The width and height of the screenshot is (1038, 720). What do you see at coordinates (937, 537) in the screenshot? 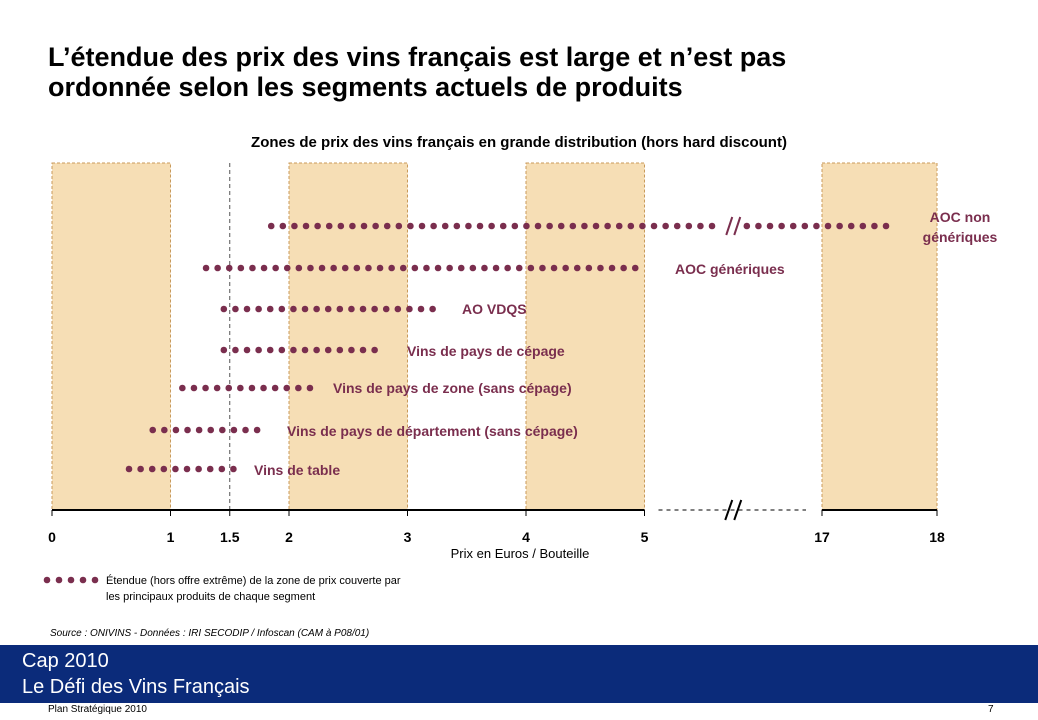
I see `x-tick-label: 18` at bounding box center [937, 537].